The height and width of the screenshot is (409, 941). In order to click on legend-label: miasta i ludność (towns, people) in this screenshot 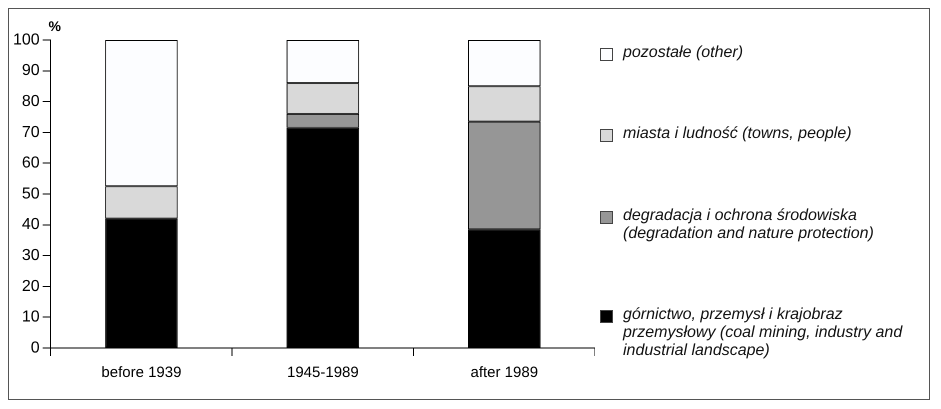, I will do `click(737, 134)`.